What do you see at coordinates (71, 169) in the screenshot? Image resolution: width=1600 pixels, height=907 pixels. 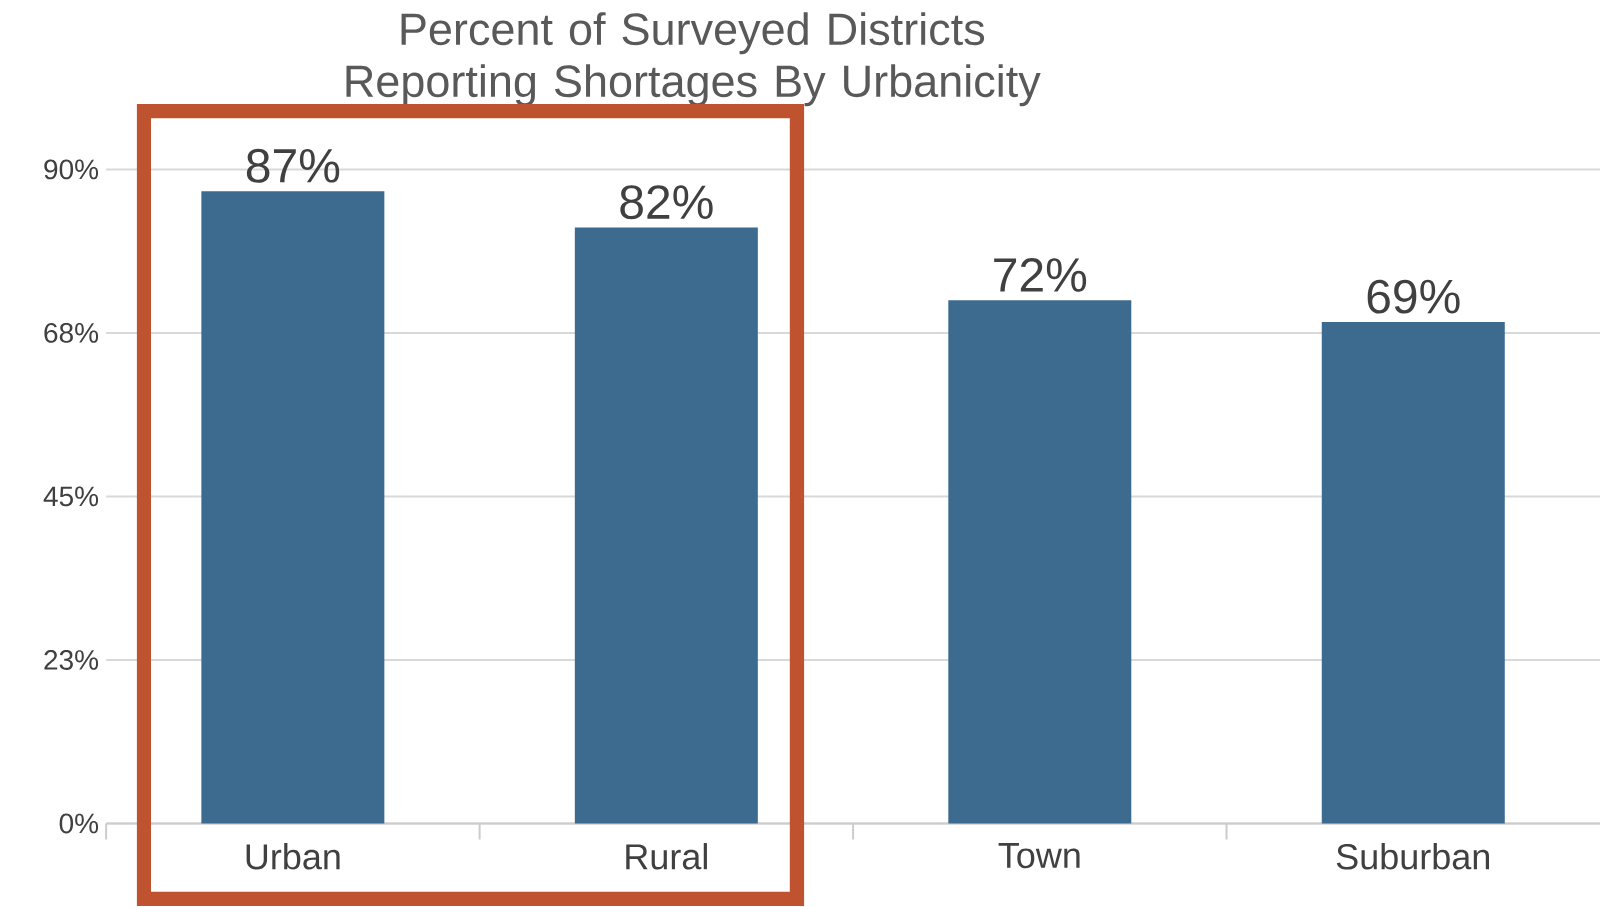 I see `y-tick-label: 90%` at bounding box center [71, 169].